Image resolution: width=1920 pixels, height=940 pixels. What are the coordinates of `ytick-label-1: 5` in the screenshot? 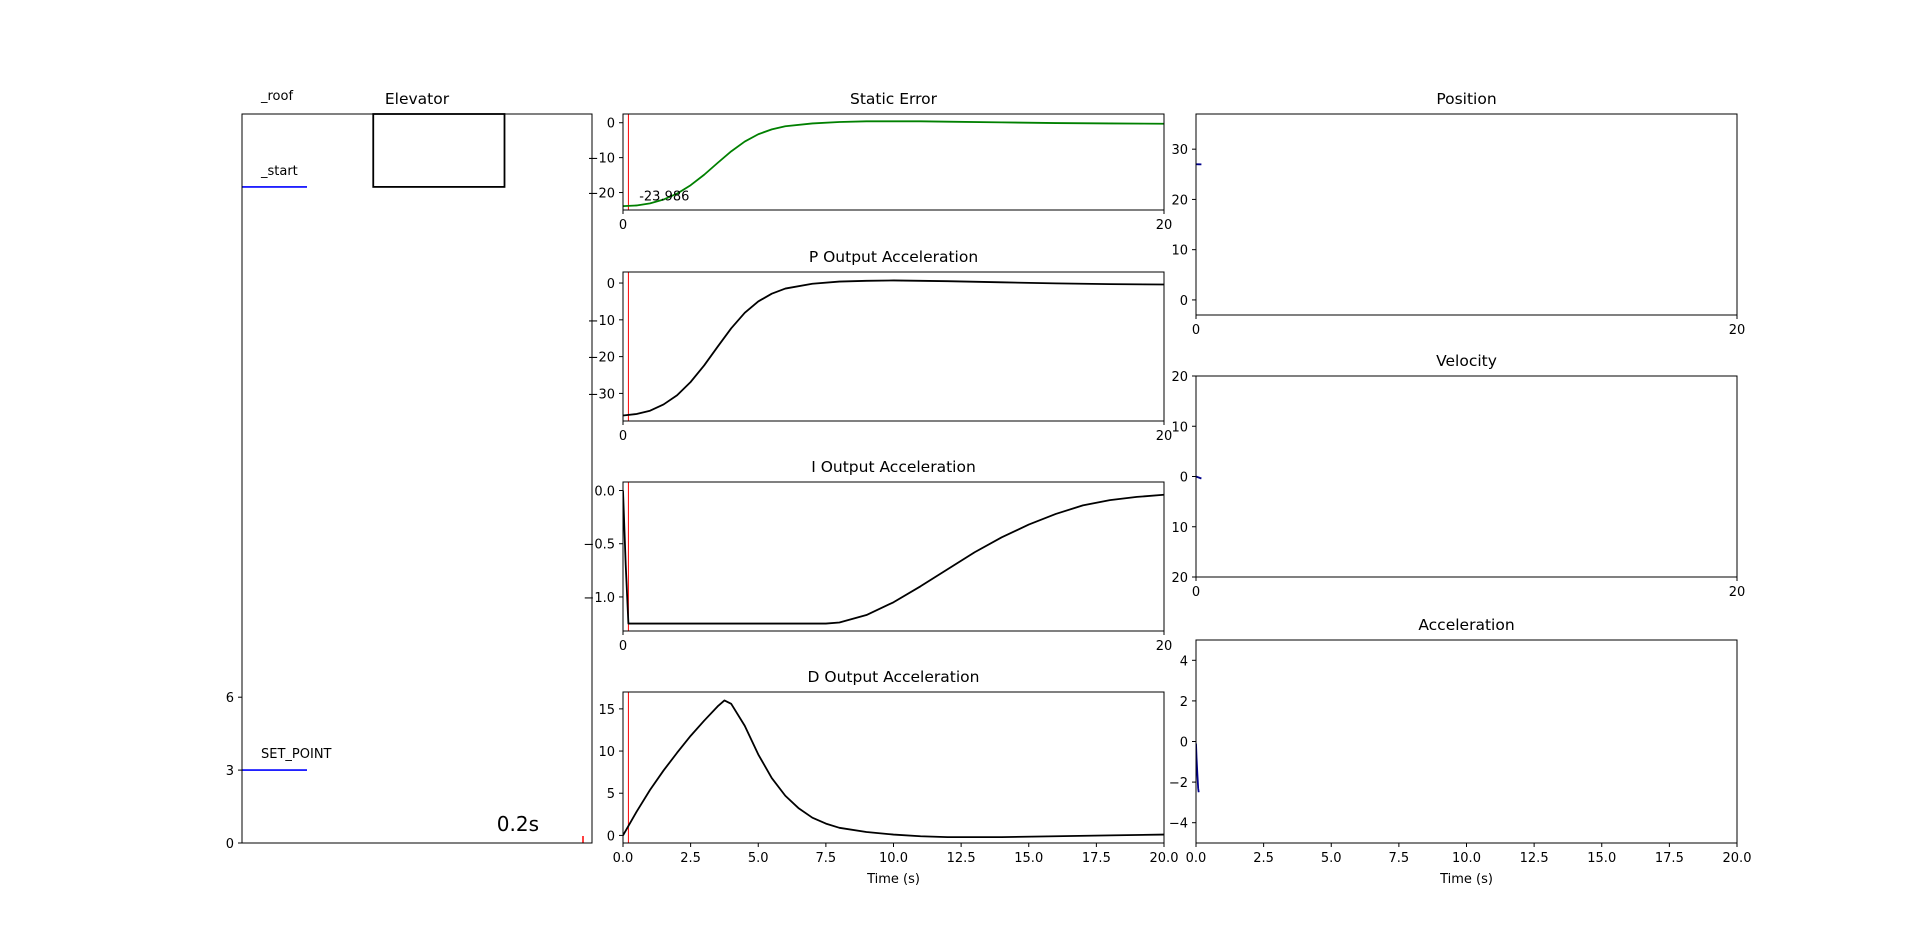 It's located at (611, 794).